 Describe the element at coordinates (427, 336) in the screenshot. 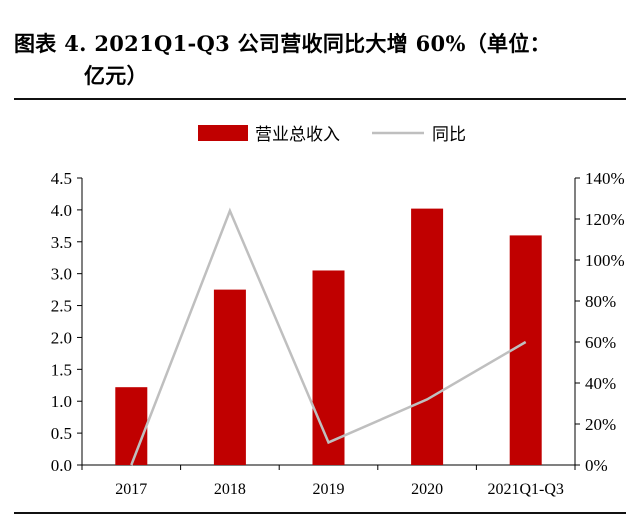

I see `bar-2020` at that location.